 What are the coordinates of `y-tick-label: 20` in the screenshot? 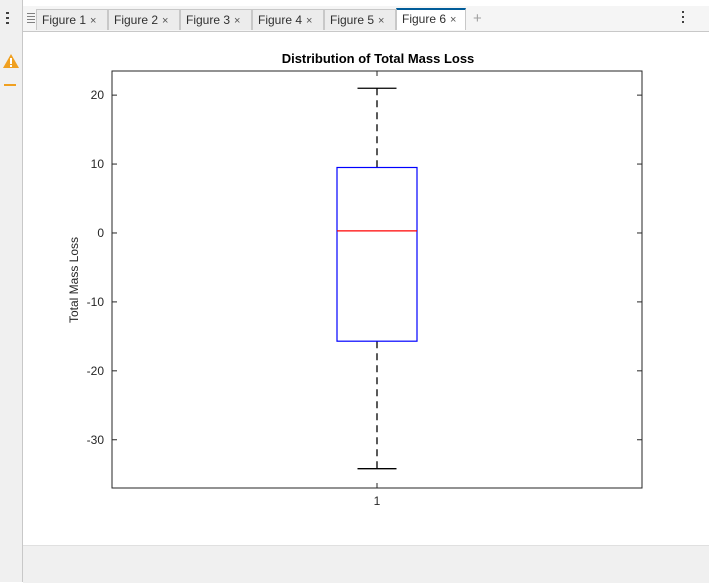 It's located at (98, 95).